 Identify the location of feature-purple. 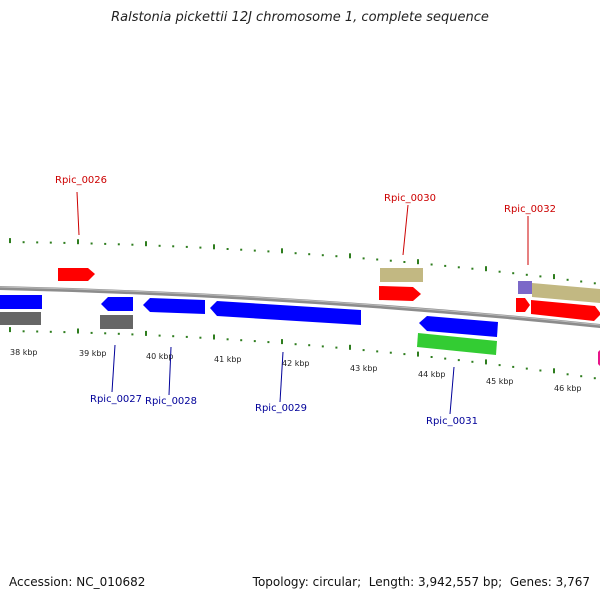
(525, 287).